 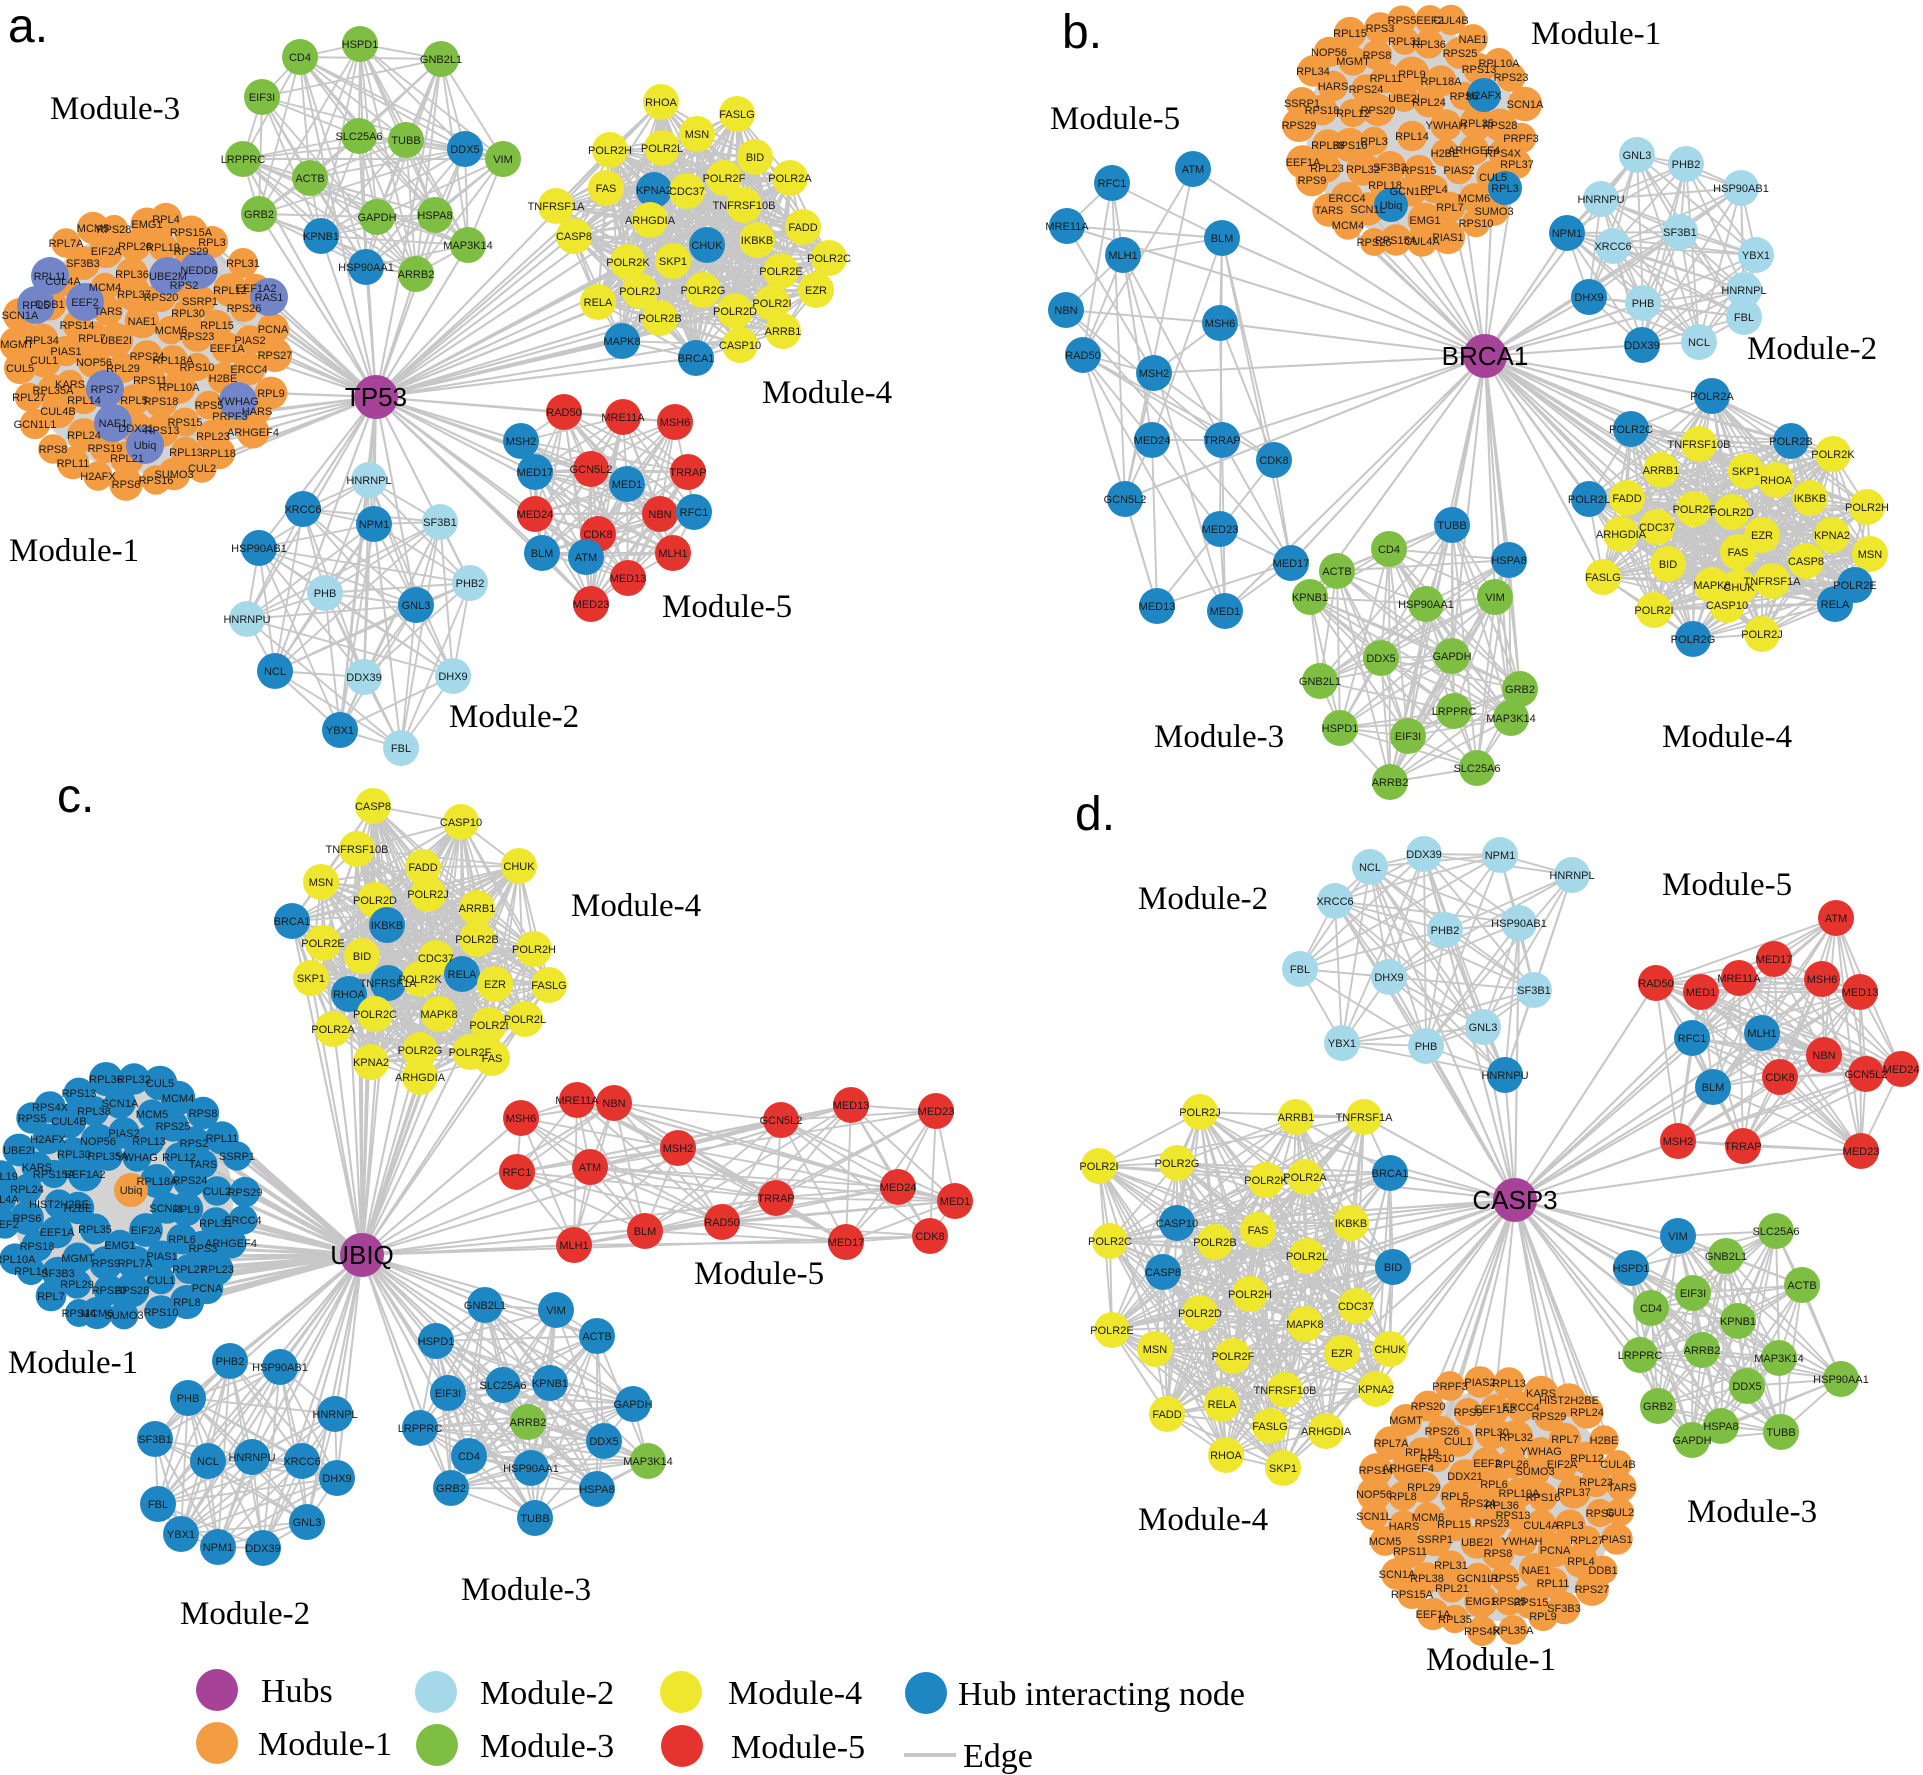 What do you see at coordinates (1442, 1432) in the screenshot?
I see `svg-text: RPS26` at bounding box center [1442, 1432].